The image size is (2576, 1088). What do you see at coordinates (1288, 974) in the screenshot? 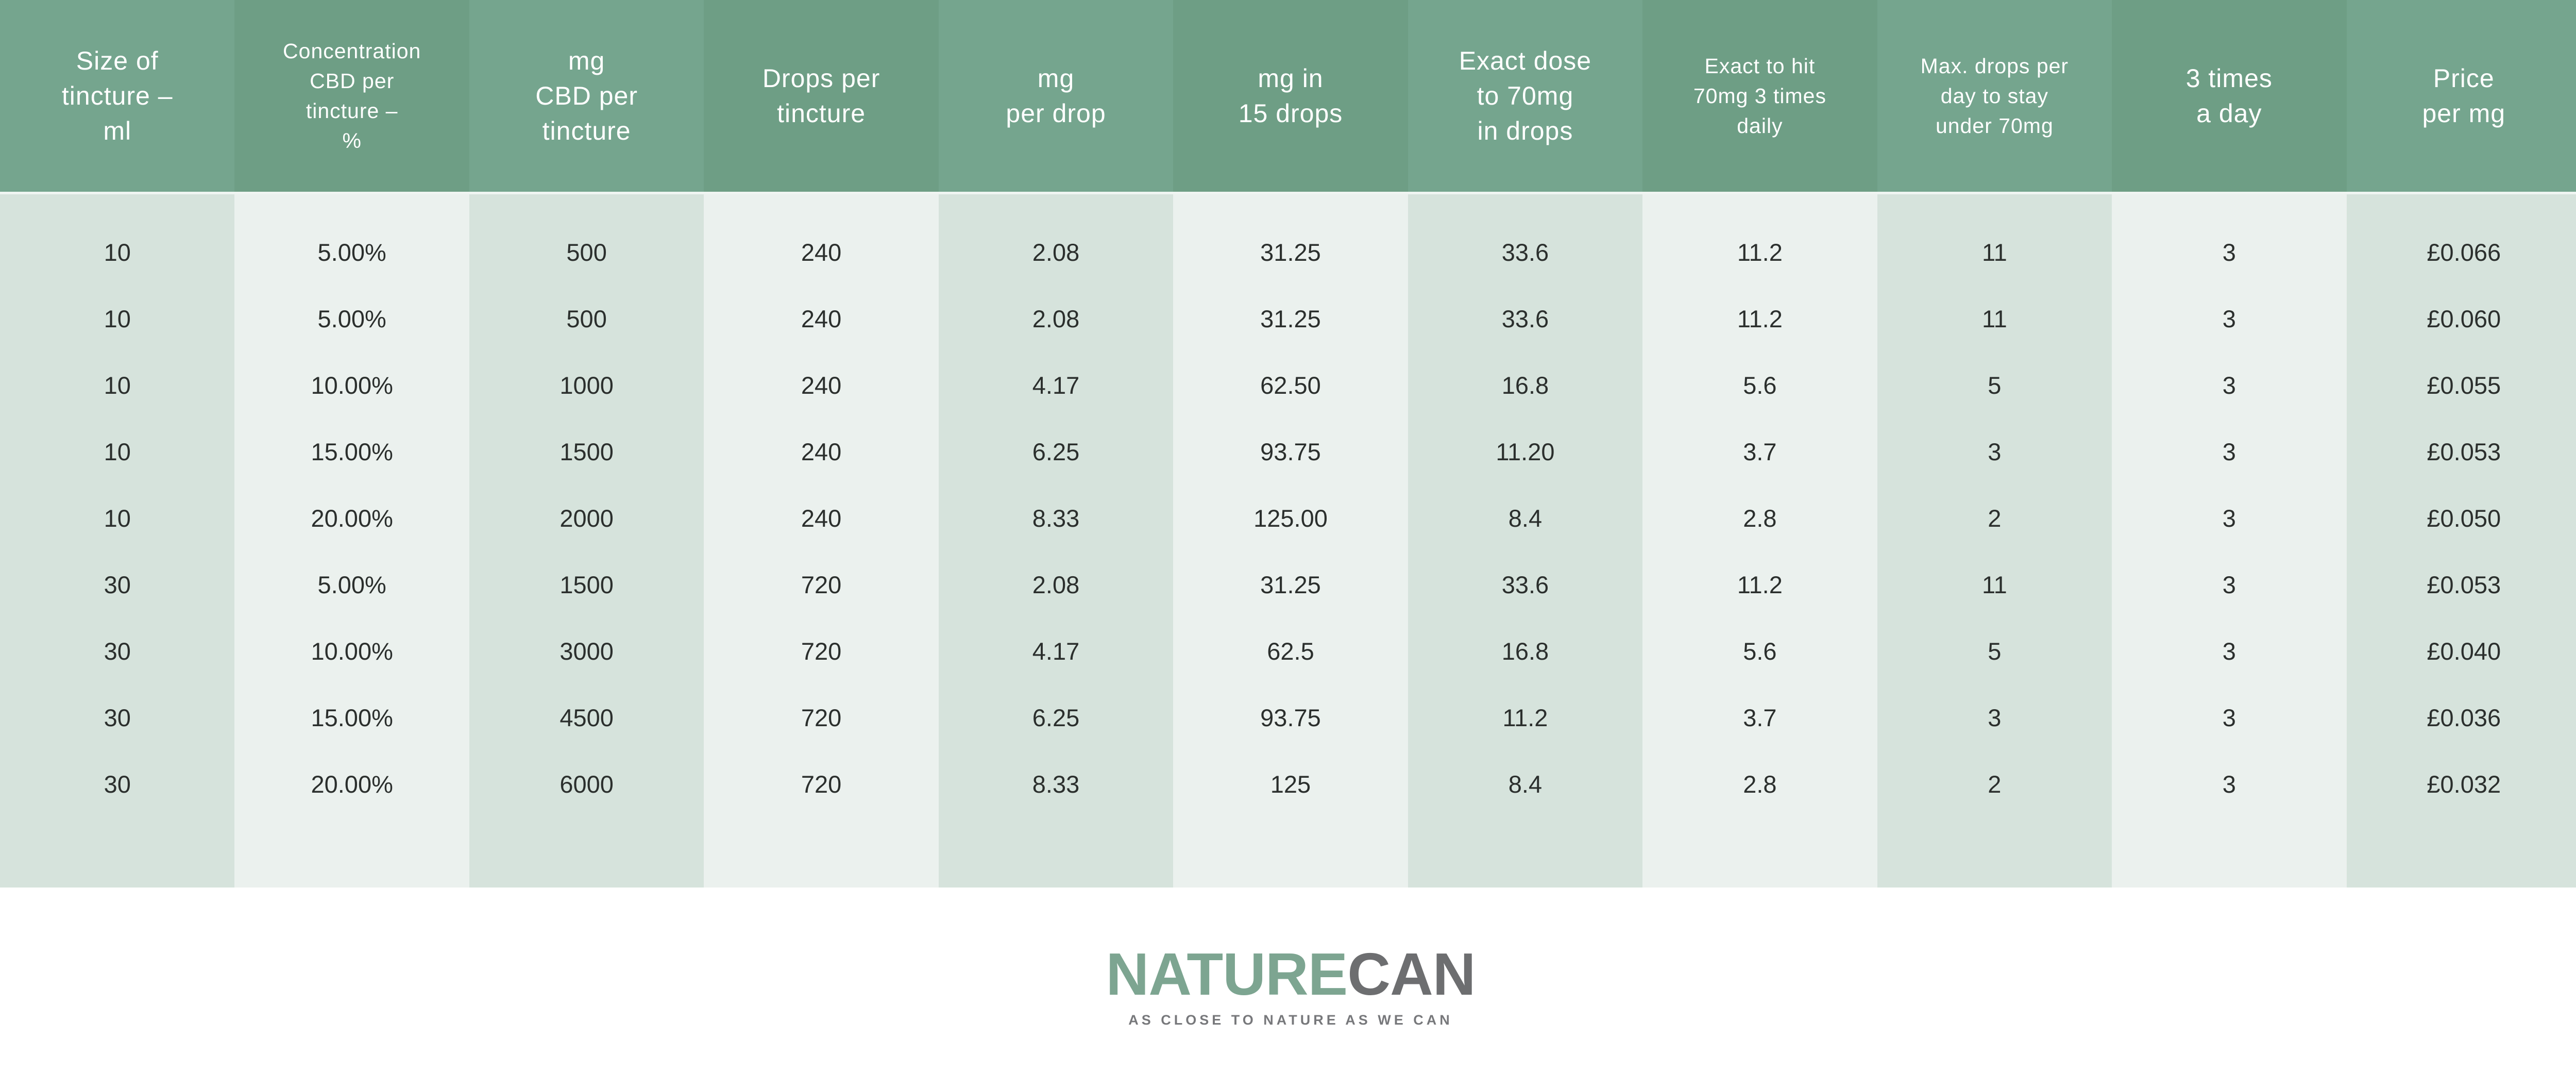
I see `brand-wordmark: NATURECAN` at bounding box center [1288, 974].